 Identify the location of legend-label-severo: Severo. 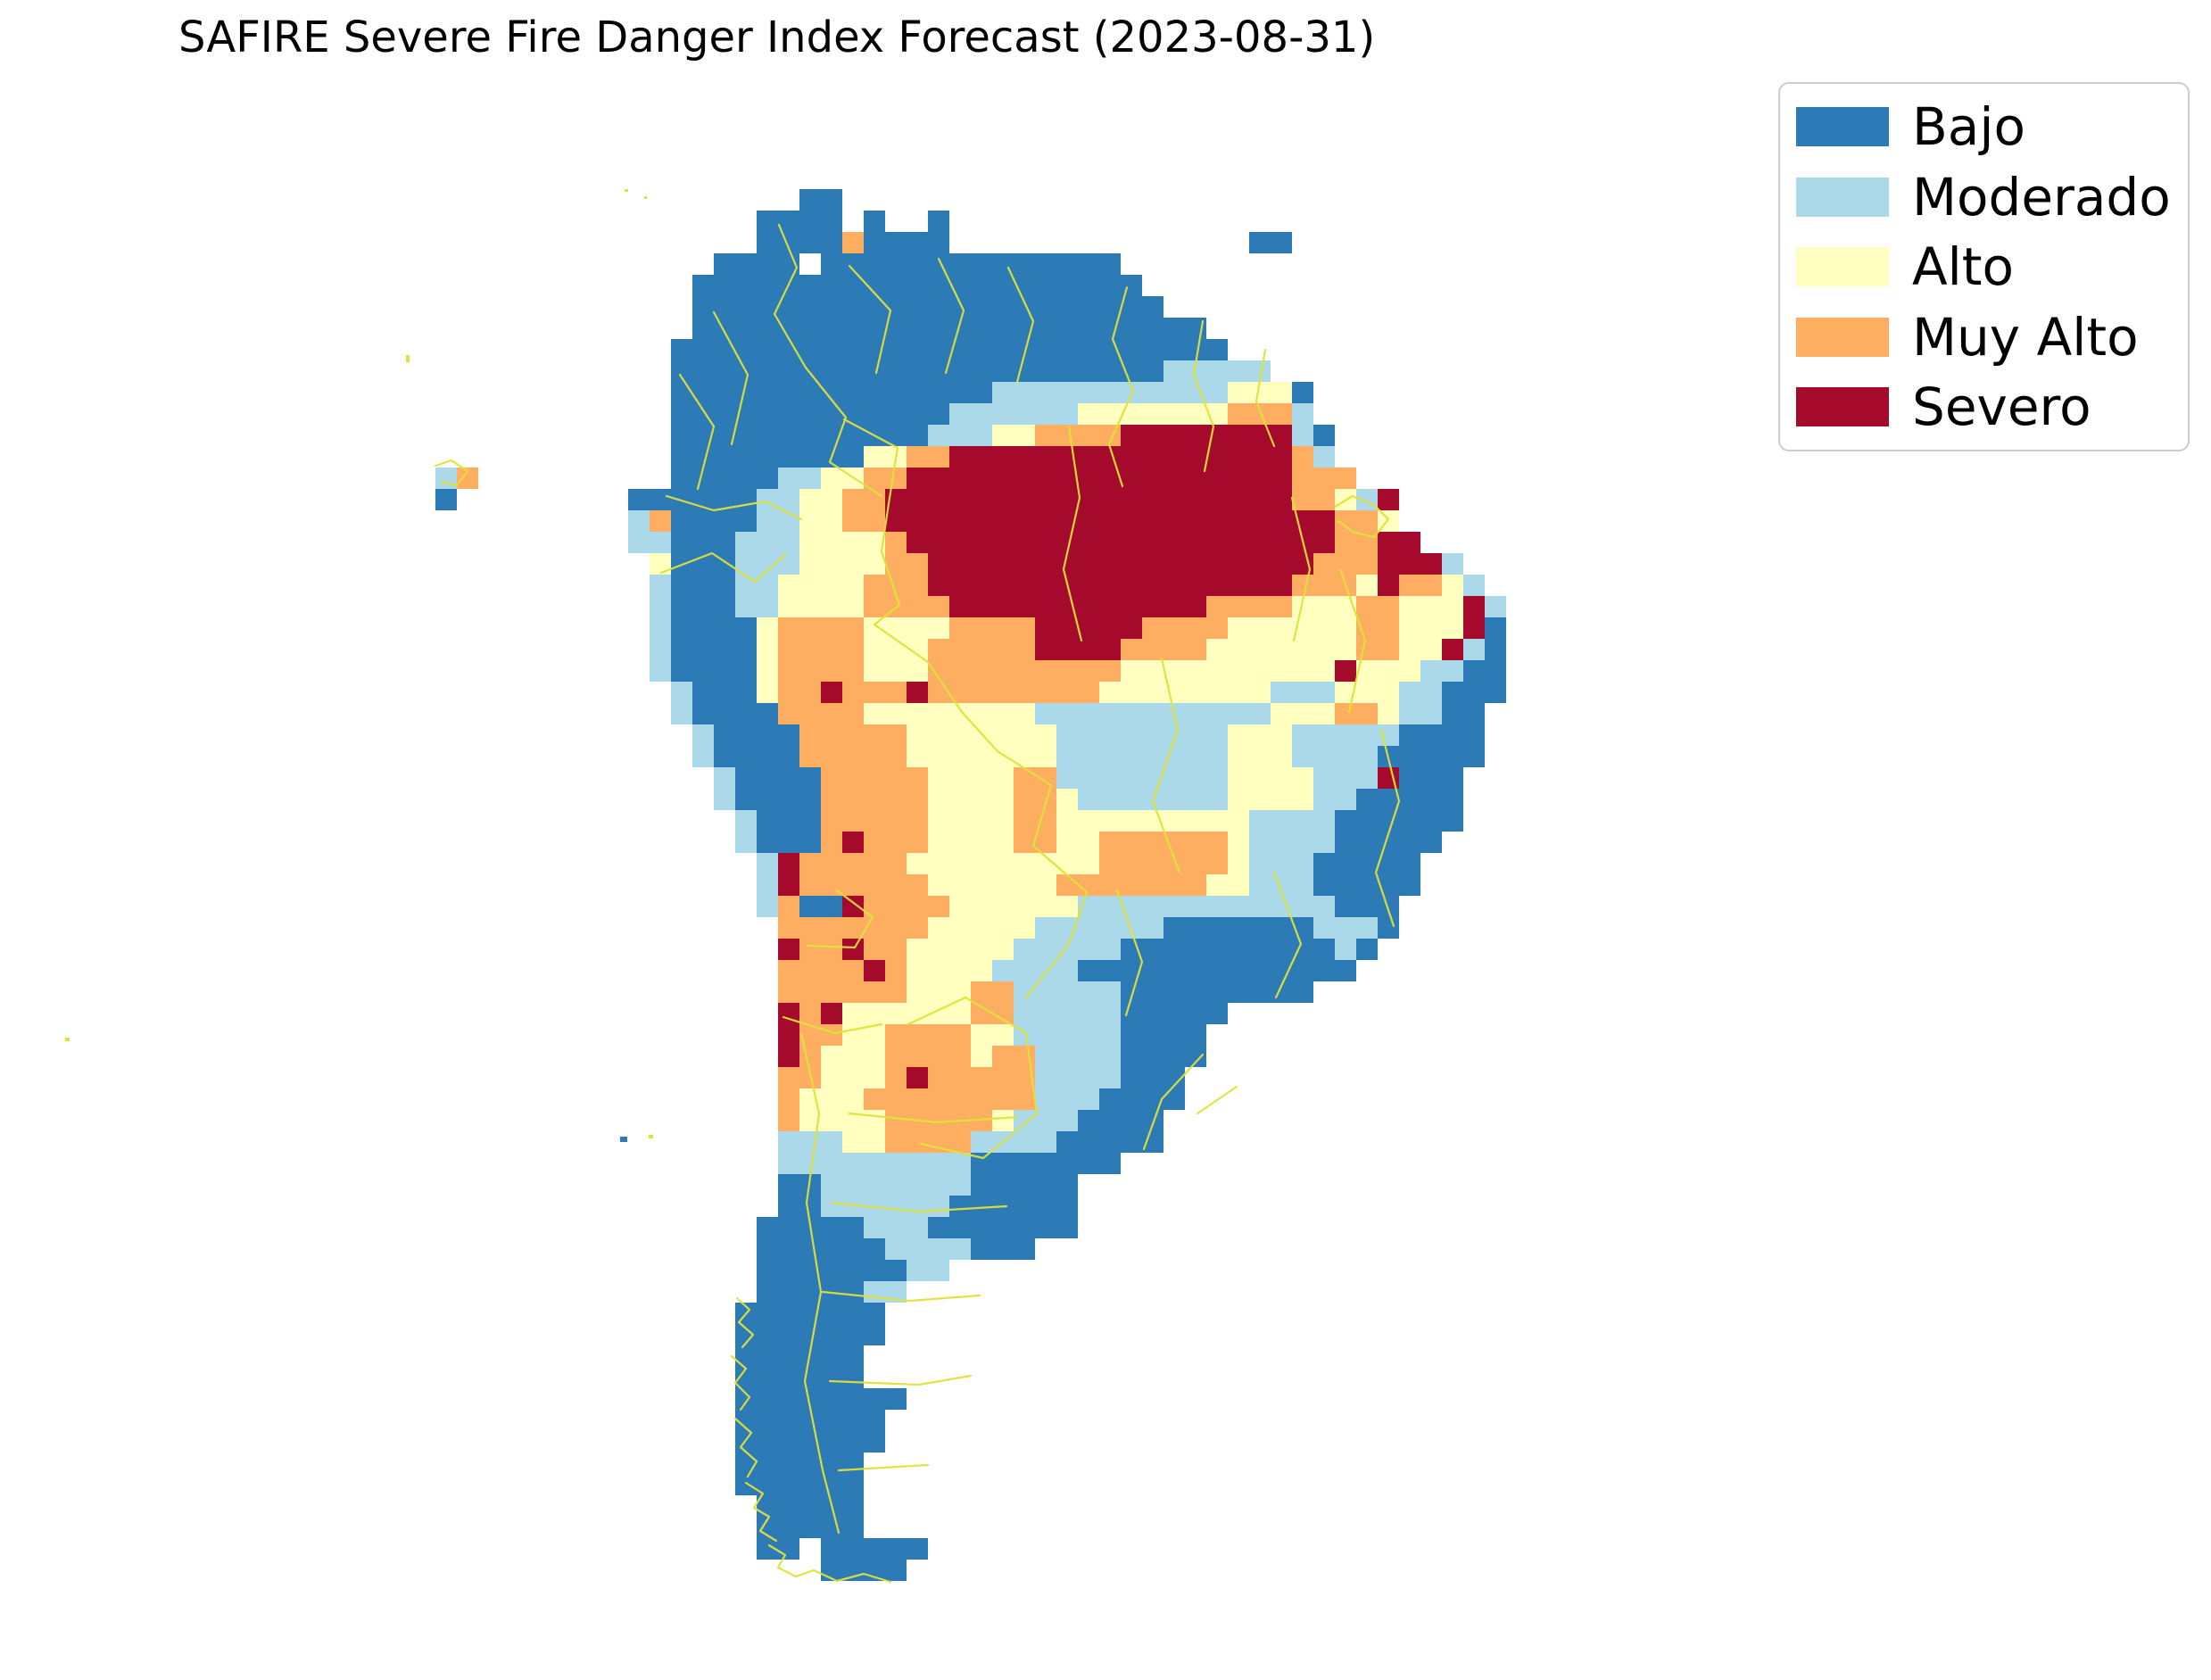
(2001, 407).